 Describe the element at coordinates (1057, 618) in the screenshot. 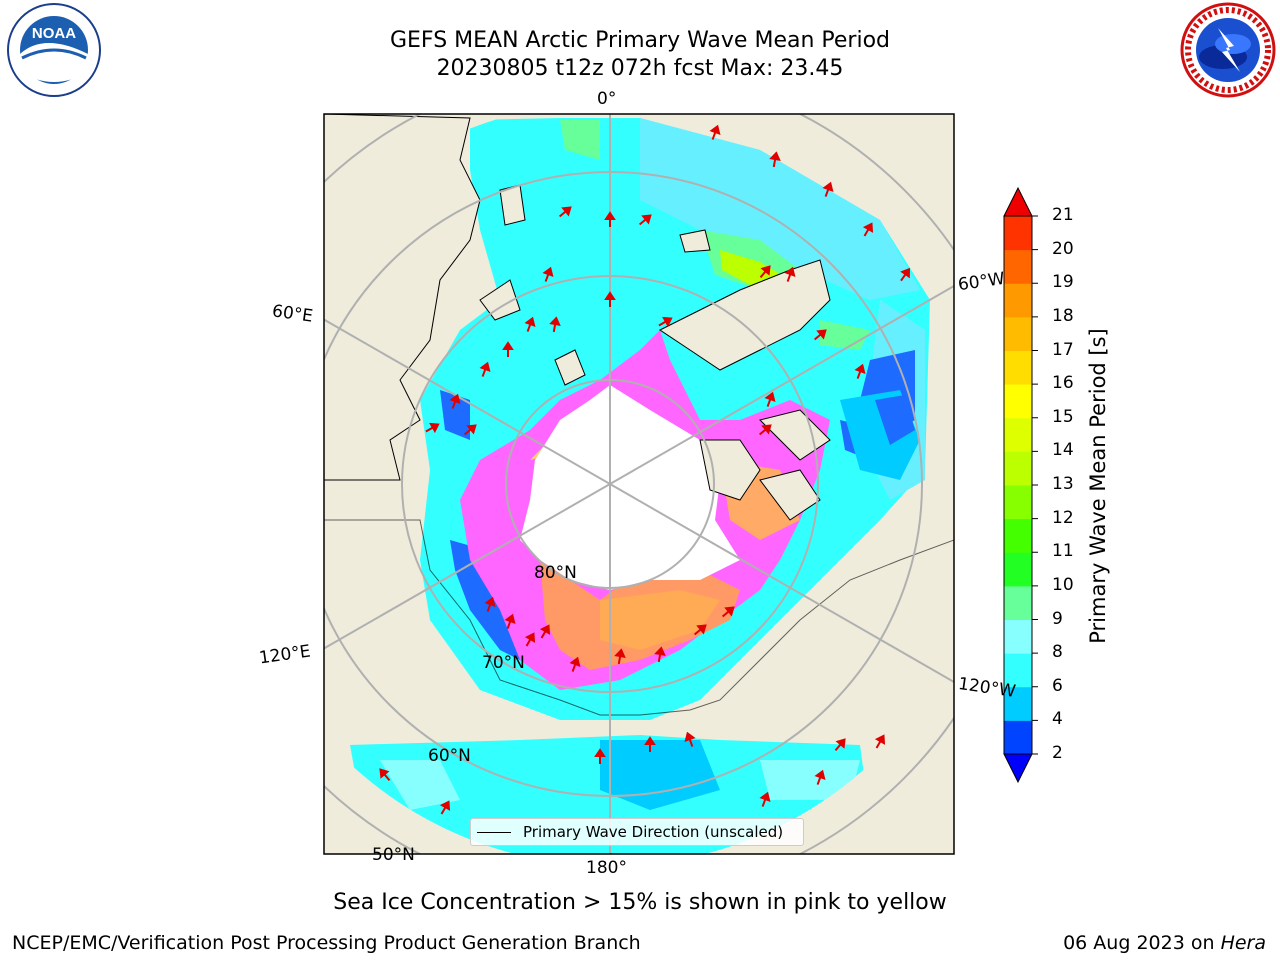

I see `colorbar-tick-label: 9` at that location.